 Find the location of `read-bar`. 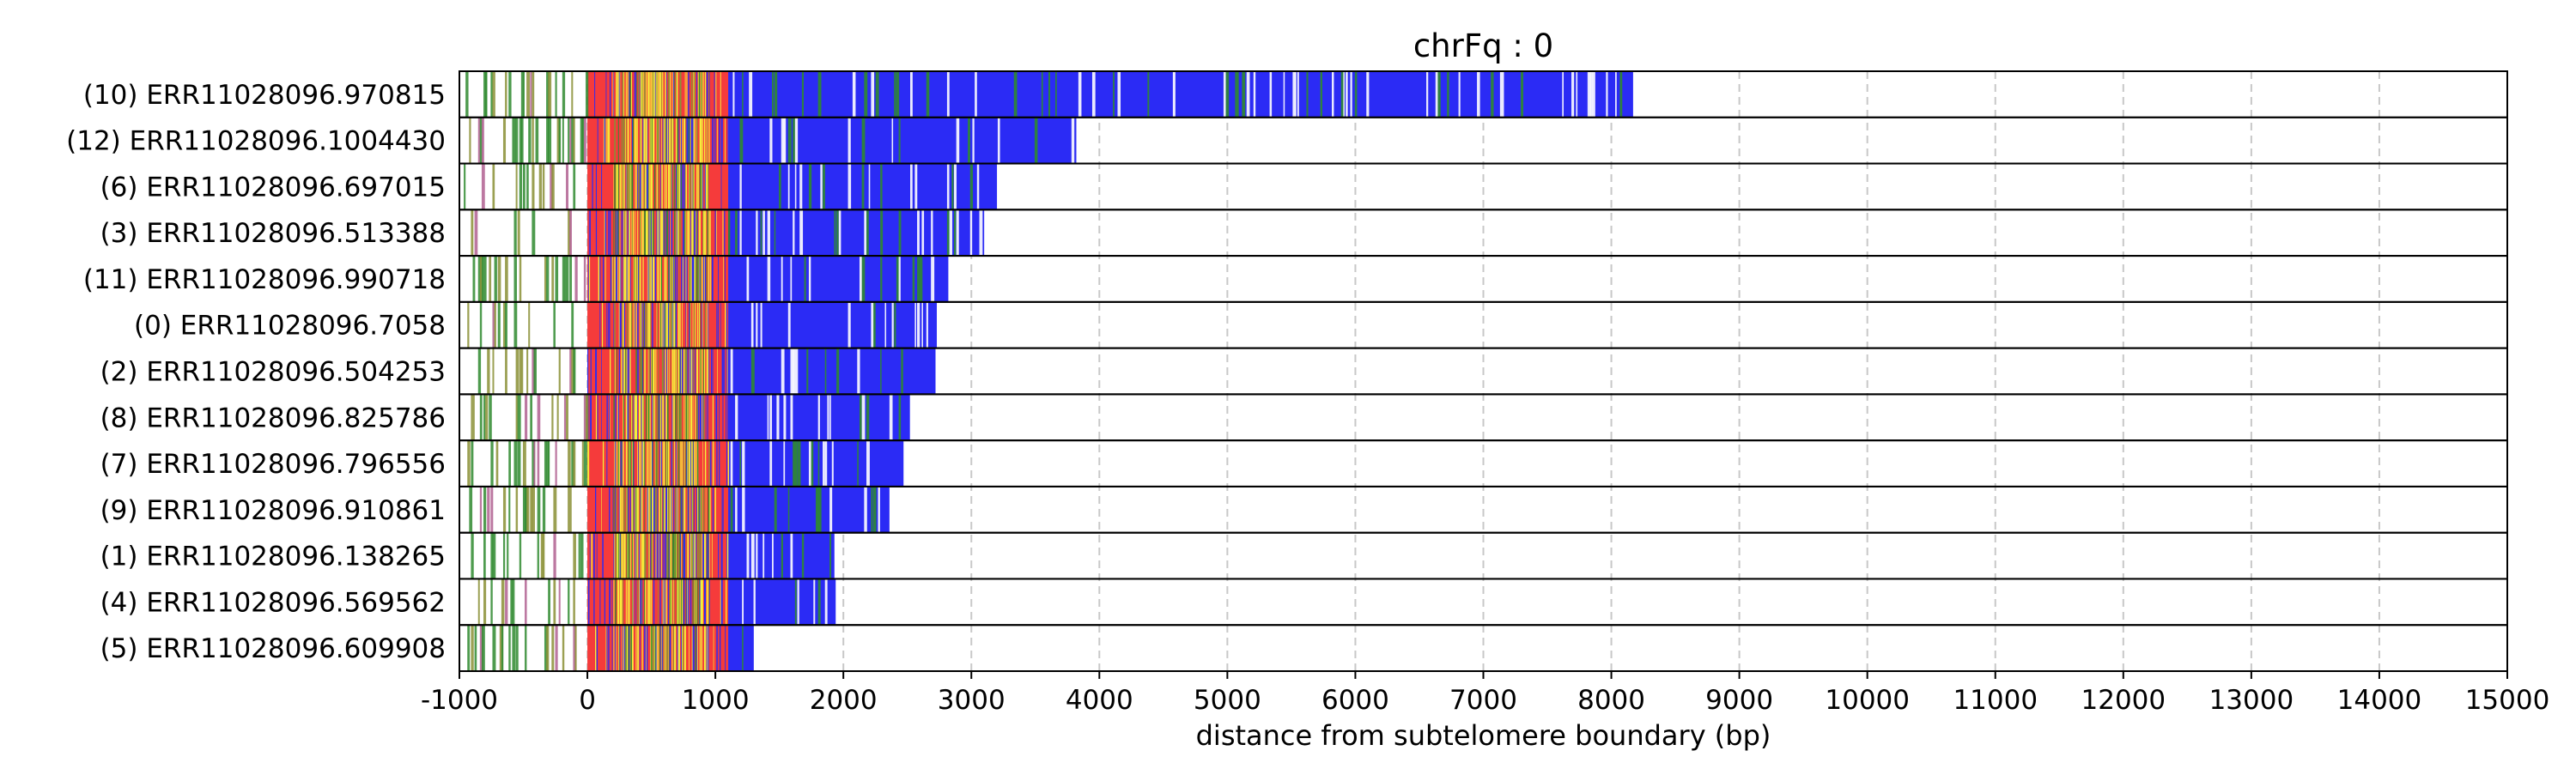

read-bar is located at coordinates (809, 509).